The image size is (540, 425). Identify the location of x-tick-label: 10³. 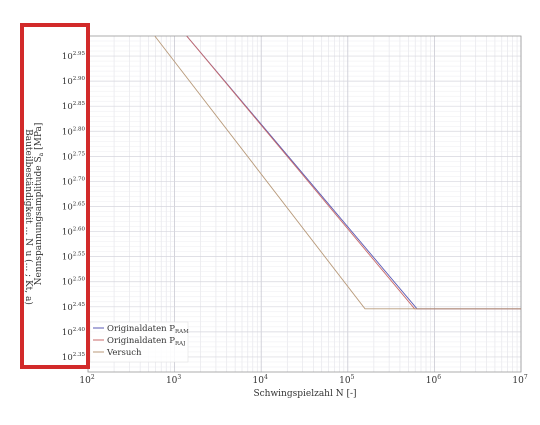
(173, 380).